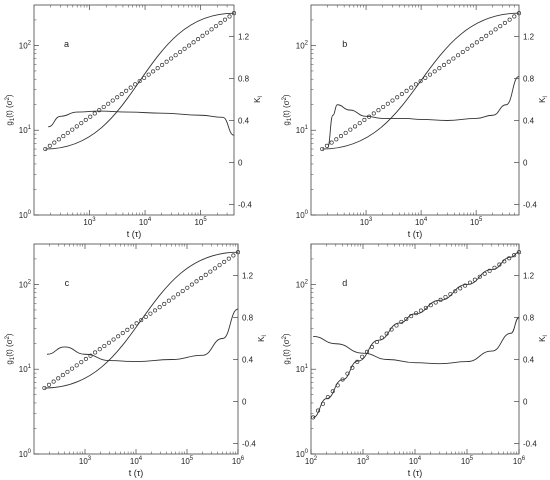  I want to click on panel-letter: c, so click(67, 283).